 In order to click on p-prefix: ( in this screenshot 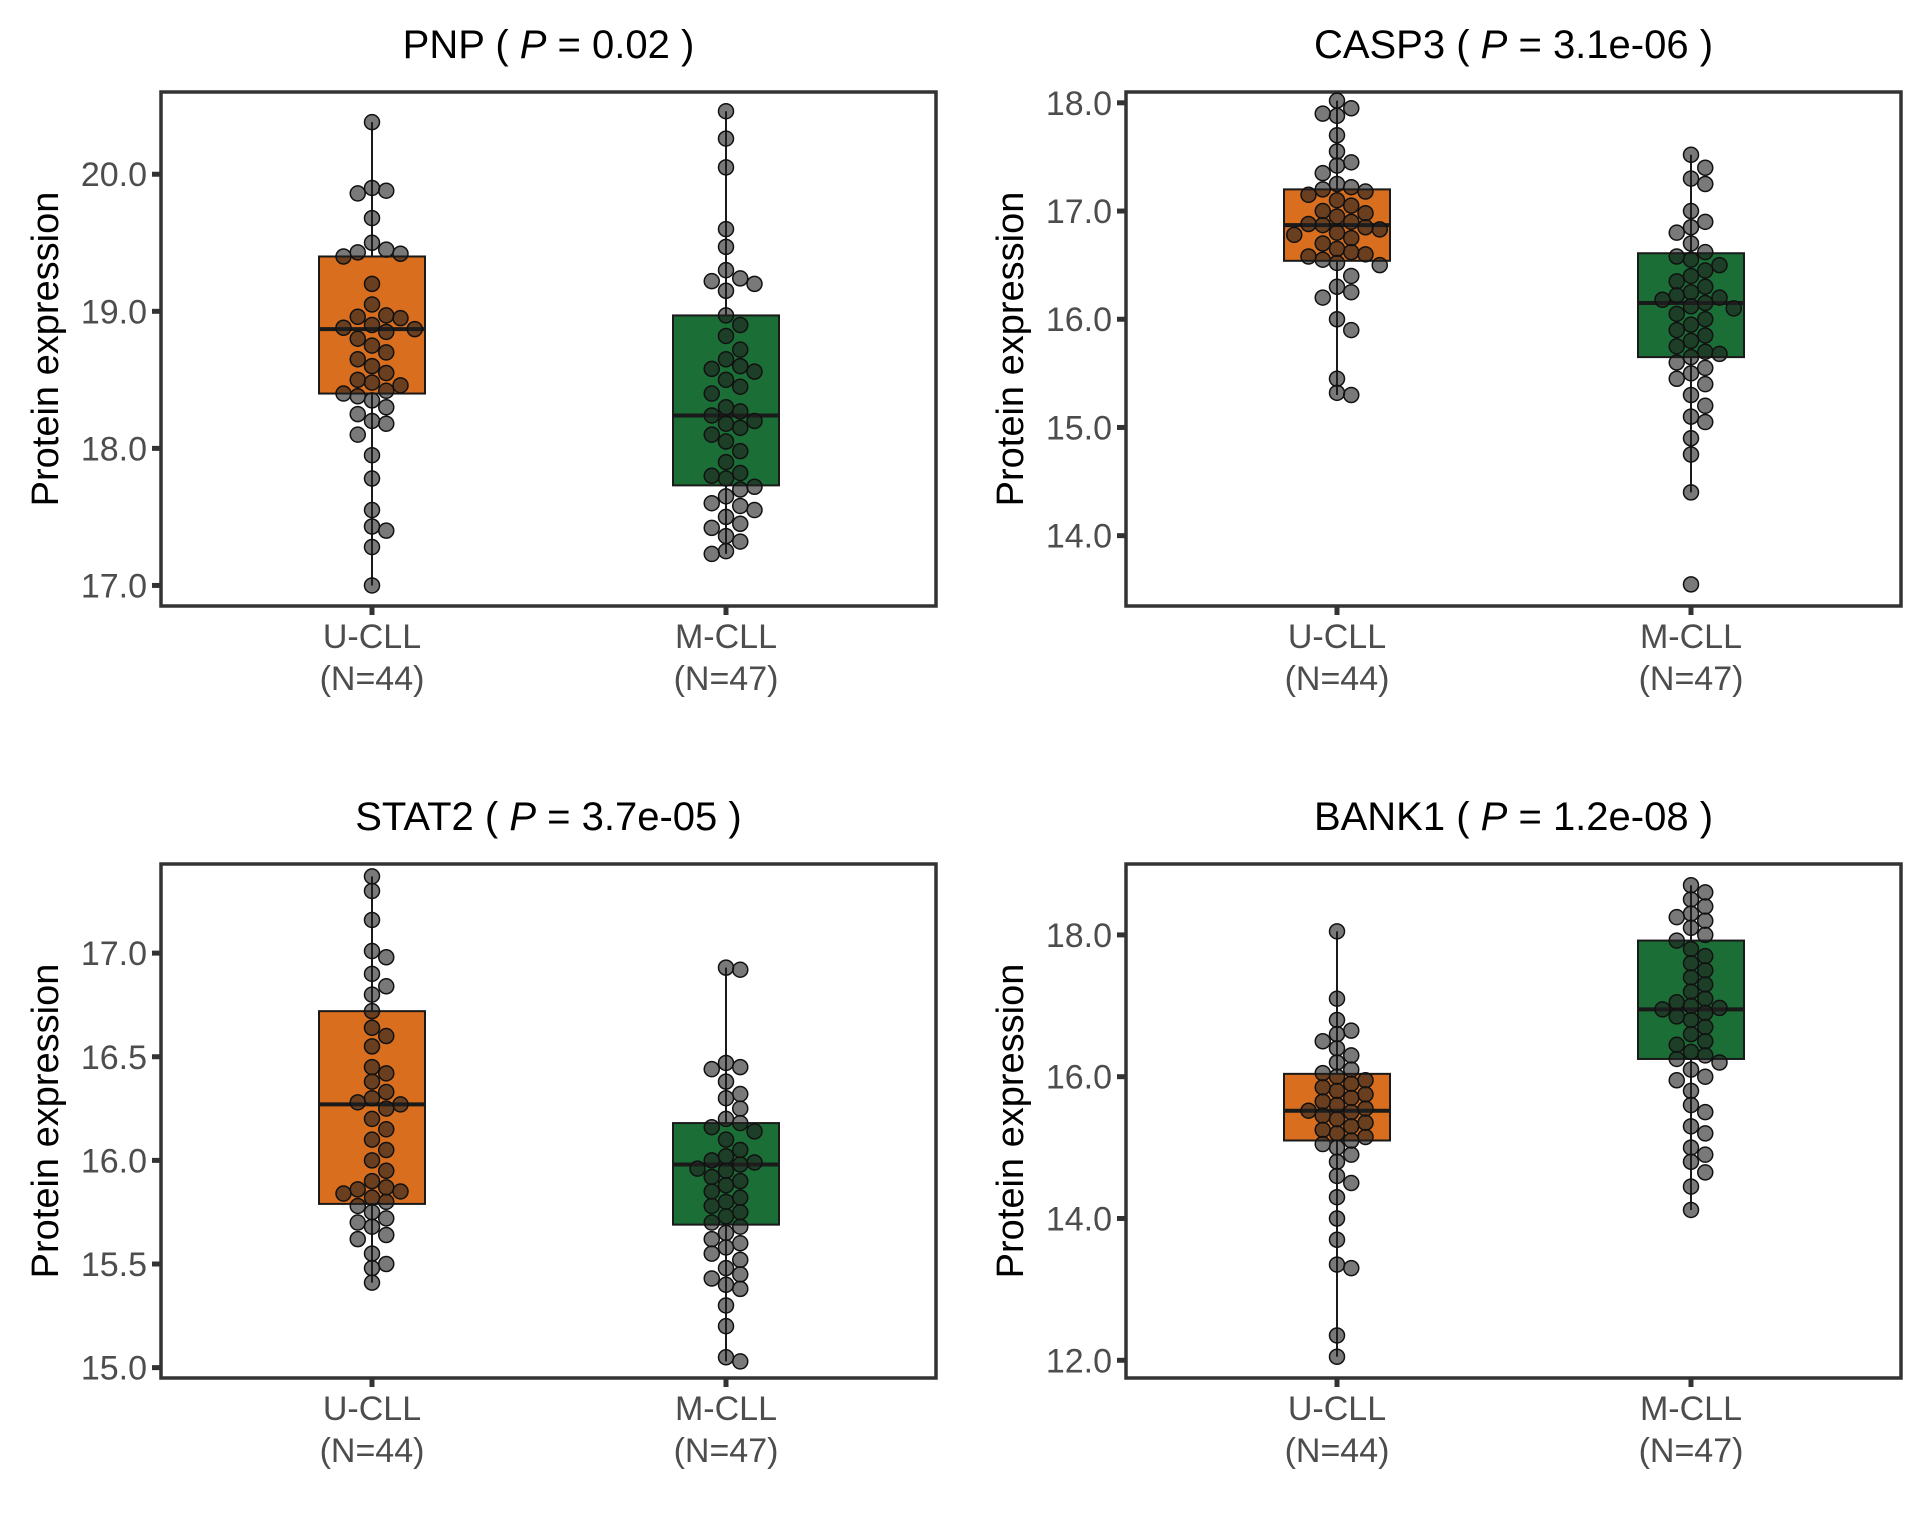, I will do `click(1463, 817)`.